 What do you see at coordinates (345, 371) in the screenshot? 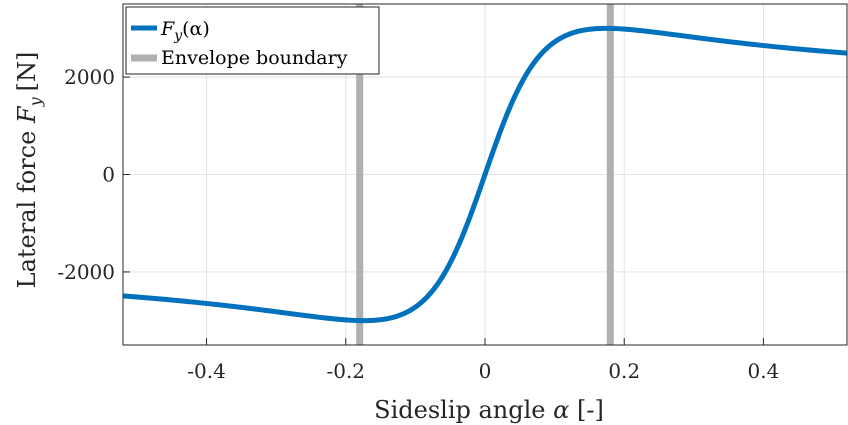
I see `x-tick-label: -0.2` at bounding box center [345, 371].